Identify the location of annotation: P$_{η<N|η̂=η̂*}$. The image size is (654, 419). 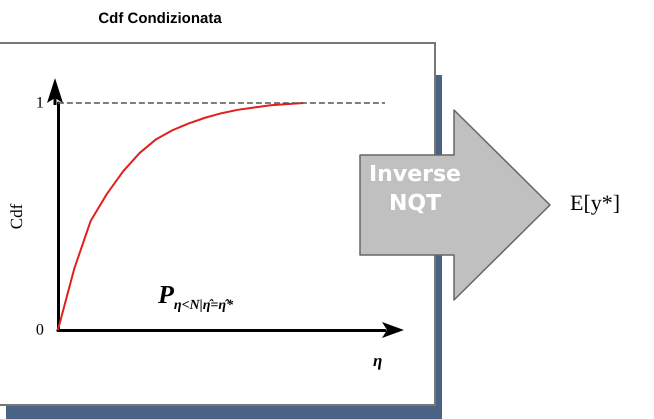
(196, 297).